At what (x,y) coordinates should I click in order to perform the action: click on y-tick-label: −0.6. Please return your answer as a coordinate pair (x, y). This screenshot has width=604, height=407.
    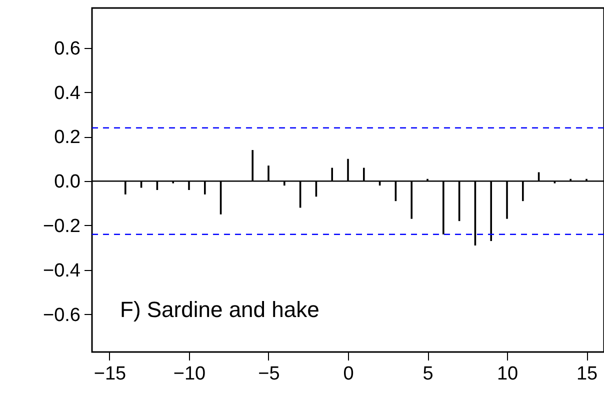
    Looking at the image, I should click on (61, 315).